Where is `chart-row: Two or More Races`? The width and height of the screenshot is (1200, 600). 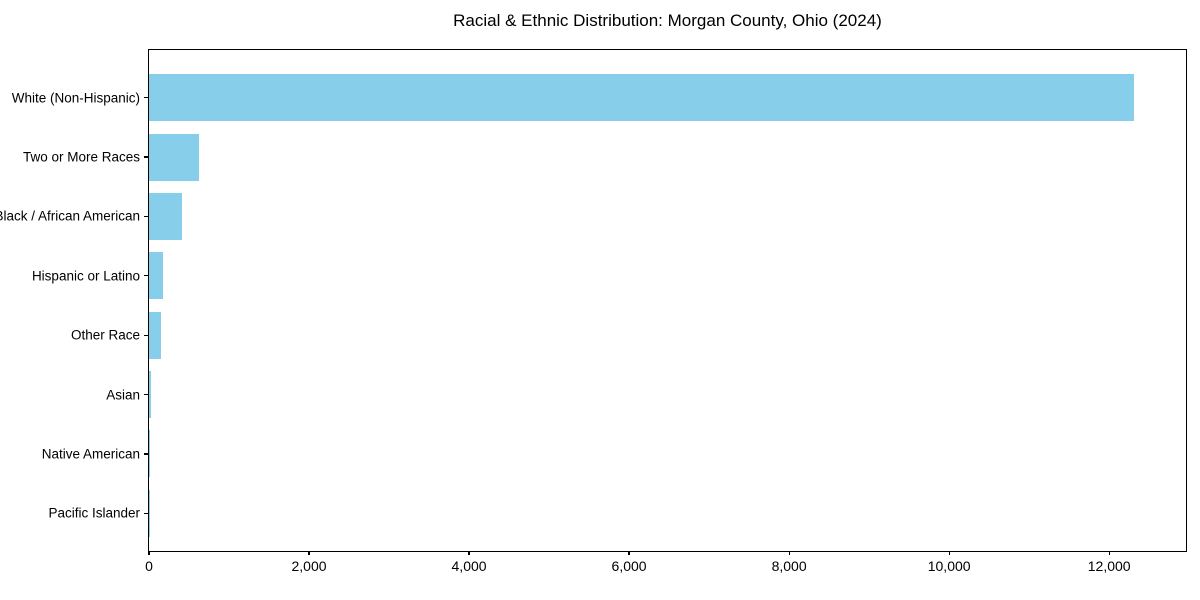
chart-row: Two or More Races is located at coordinates (604, 156).